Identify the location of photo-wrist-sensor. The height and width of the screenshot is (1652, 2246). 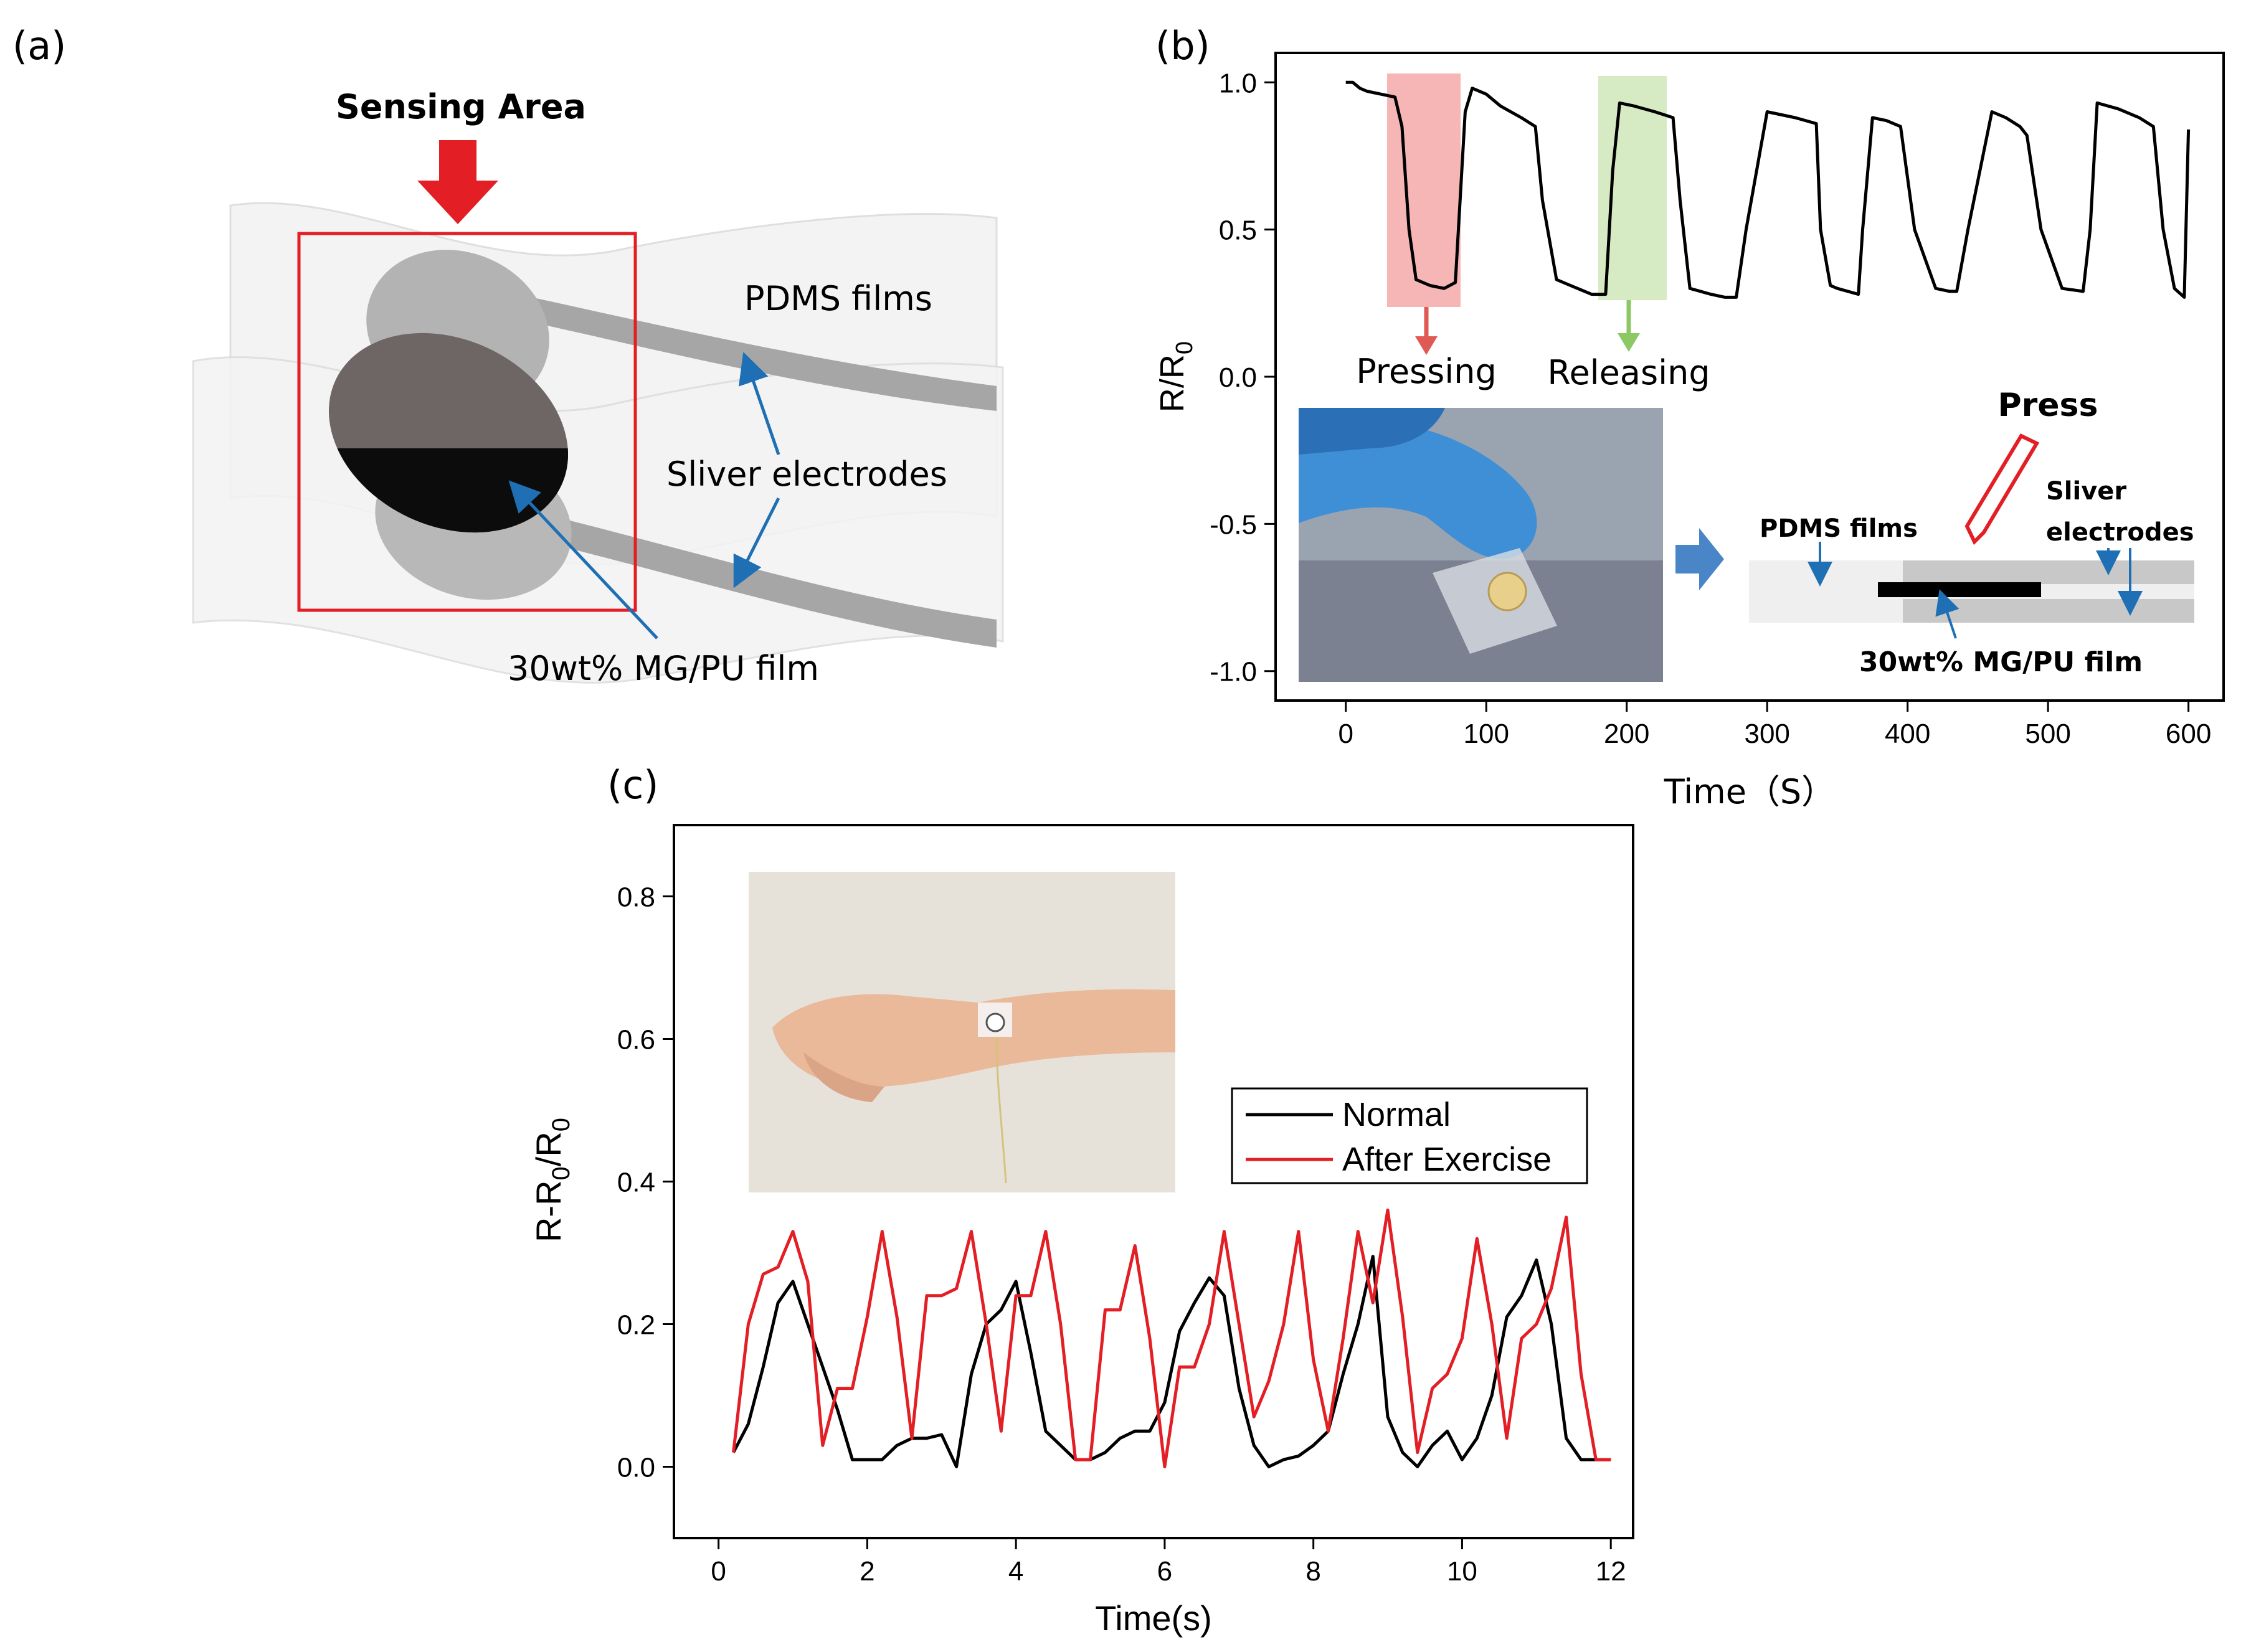
(962, 1032).